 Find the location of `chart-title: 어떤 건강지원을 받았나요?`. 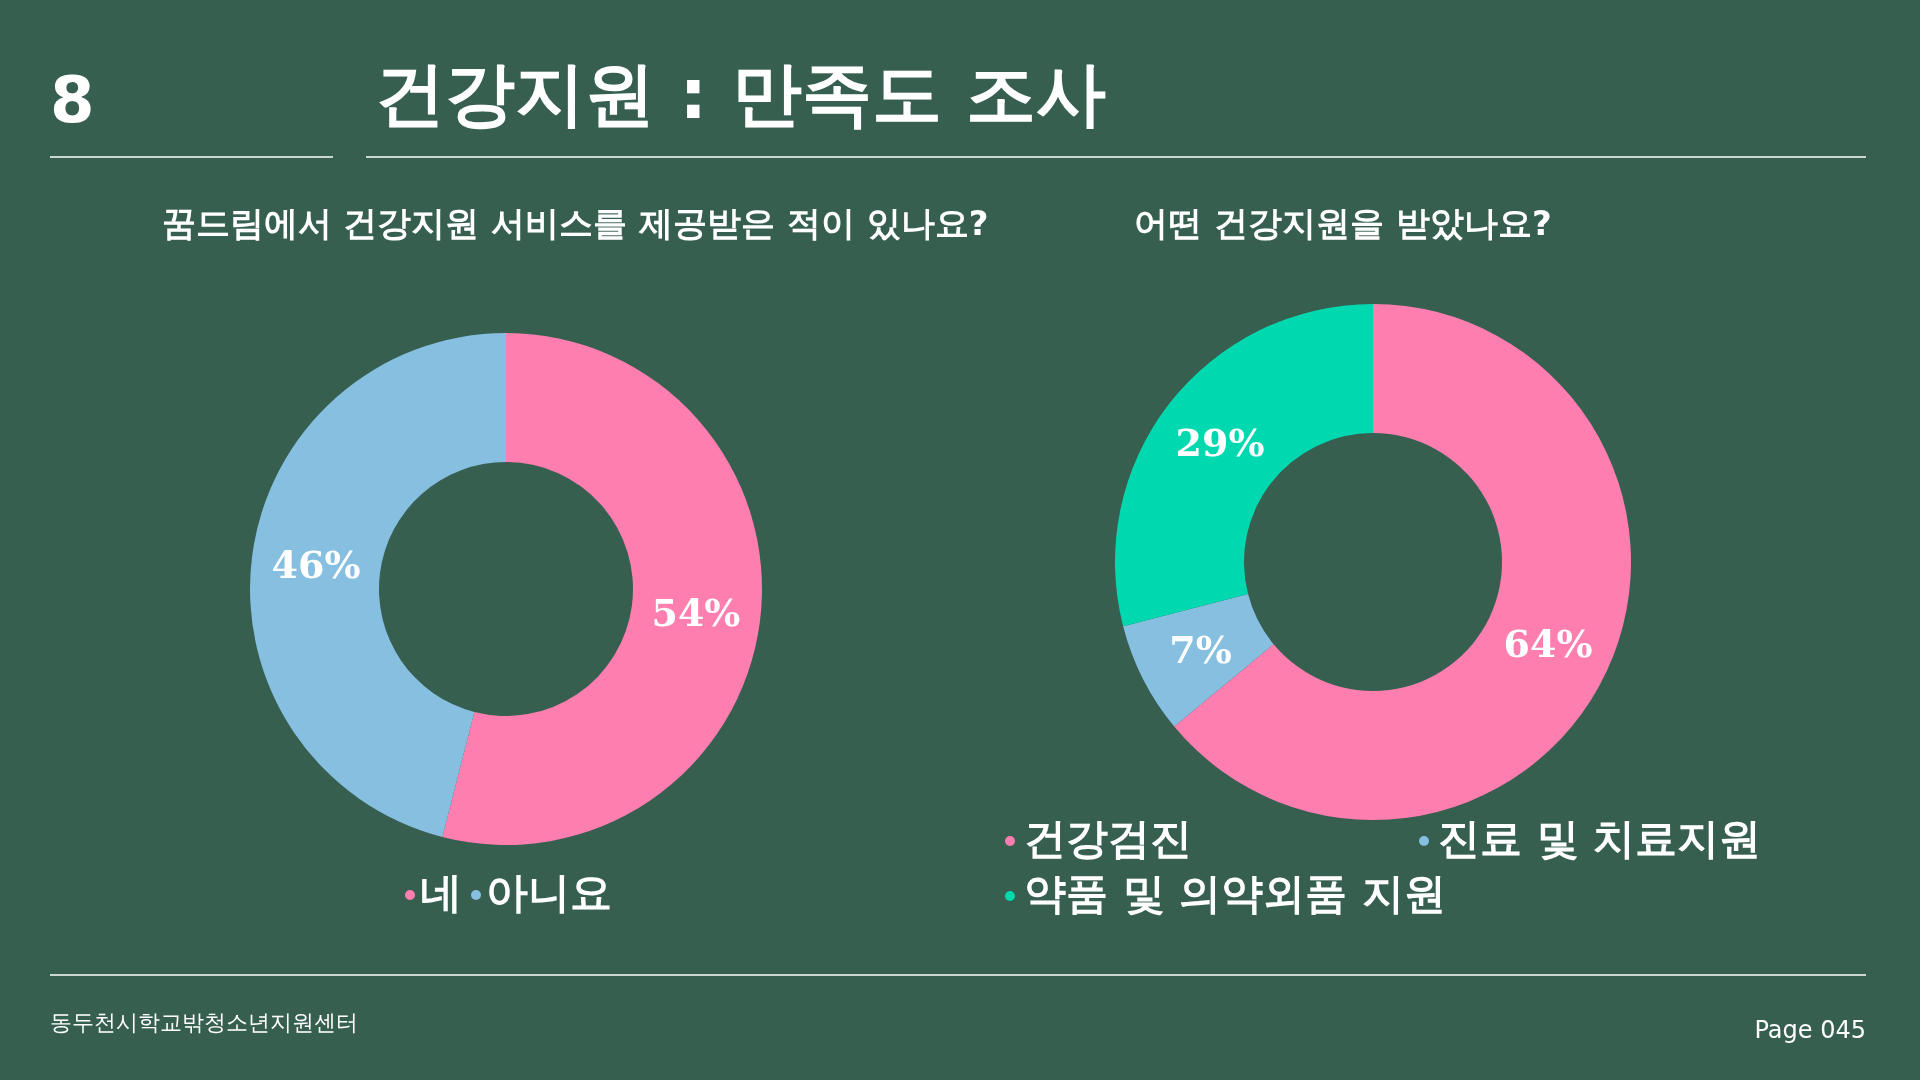

chart-title: 어떤 건강지원을 받았나요? is located at coordinates (1343, 223).